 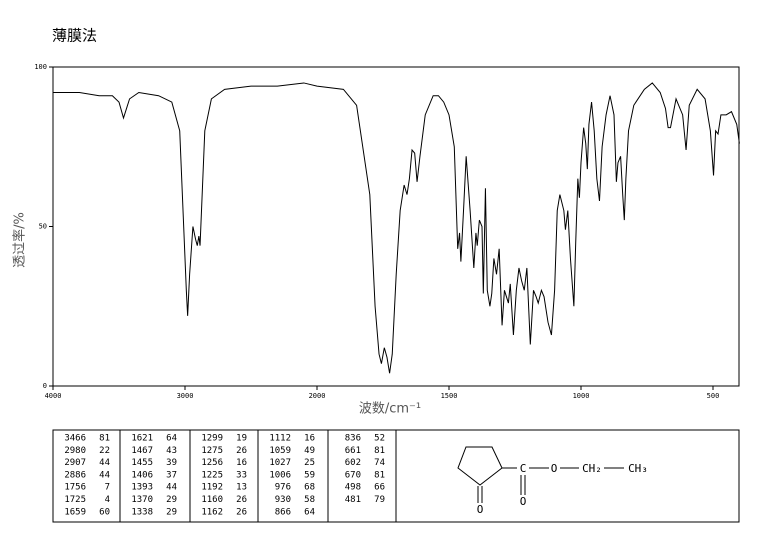 What do you see at coordinates (212, 500) in the screenshot?
I see `peak-wavenumber: 1160` at bounding box center [212, 500].